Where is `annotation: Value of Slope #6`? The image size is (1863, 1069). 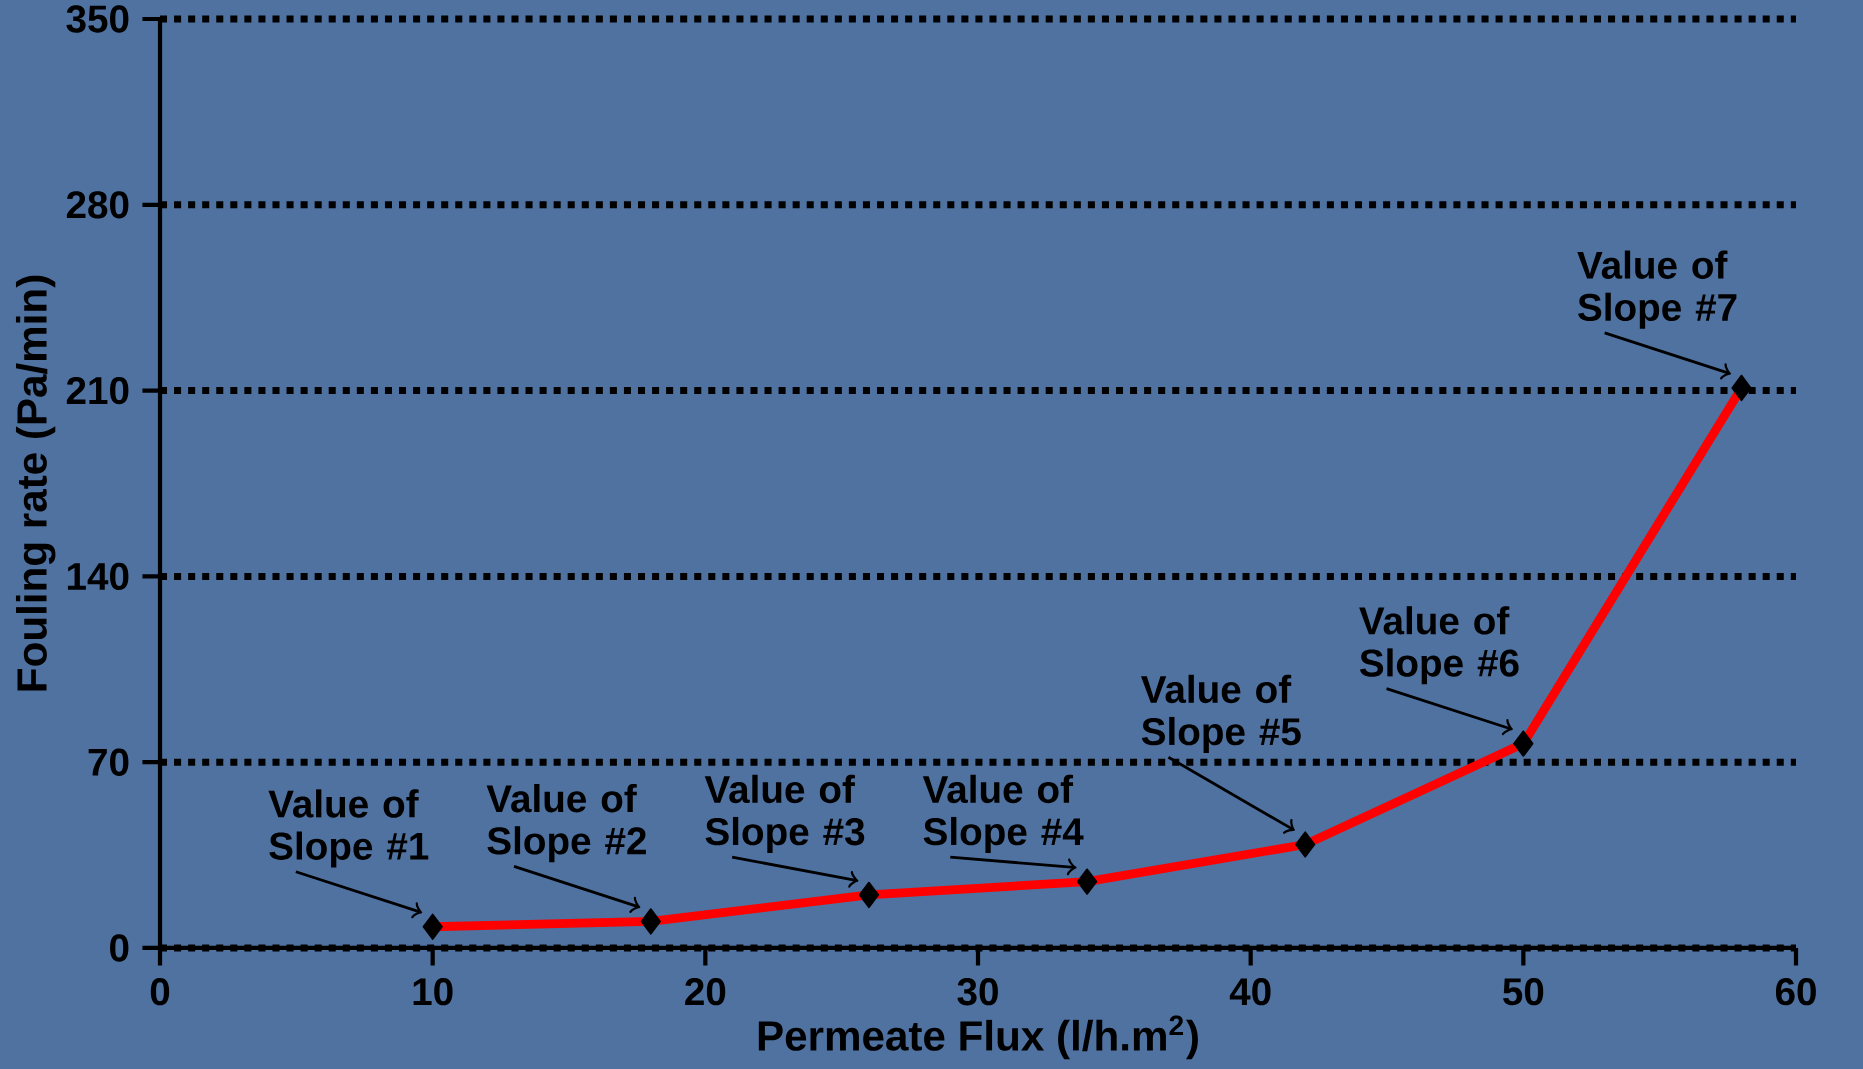 annotation: Value of Slope #6 is located at coordinates (1439, 645).